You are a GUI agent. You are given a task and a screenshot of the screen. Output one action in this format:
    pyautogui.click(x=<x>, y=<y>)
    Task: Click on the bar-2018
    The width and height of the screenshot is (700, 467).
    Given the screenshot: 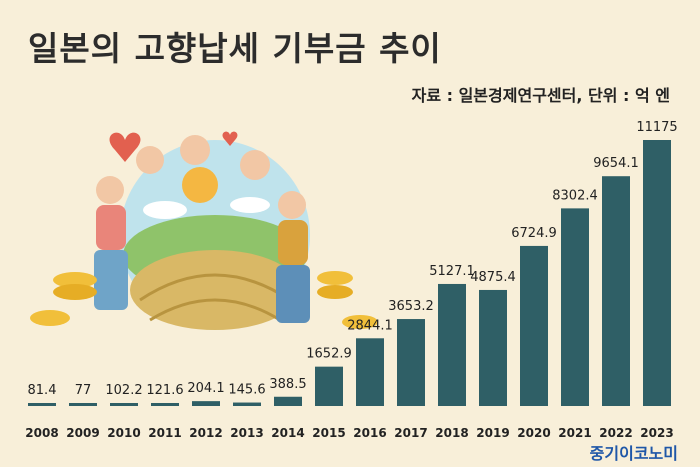 What is the action you would take?
    pyautogui.click(x=452, y=344)
    